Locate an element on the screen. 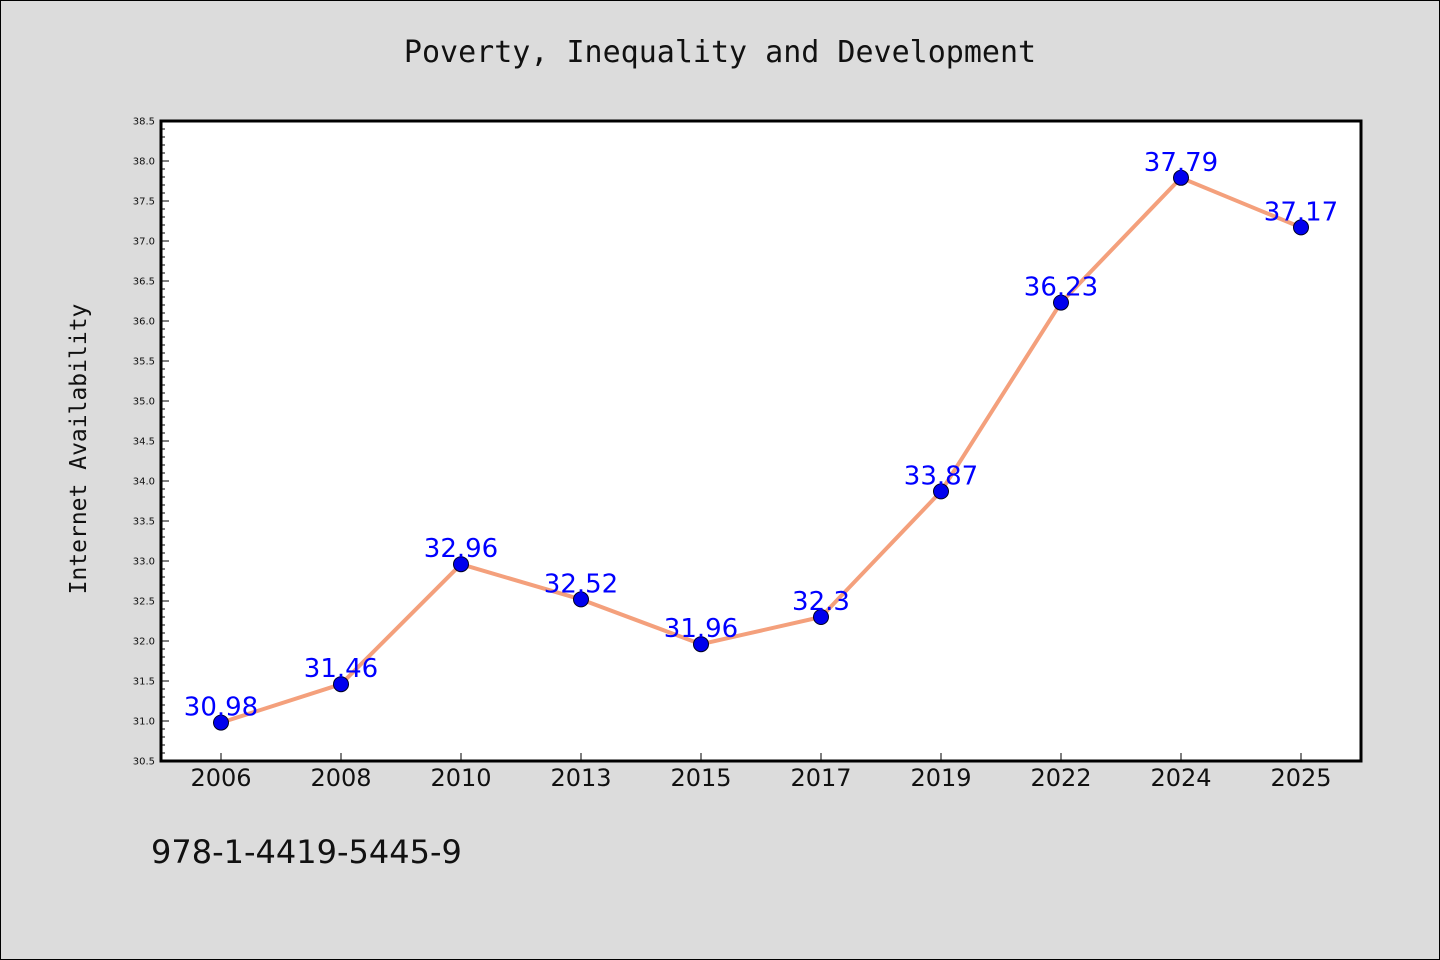 This screenshot has width=1440, height=960. x-tick-label: 2022 is located at coordinates (1060, 778).